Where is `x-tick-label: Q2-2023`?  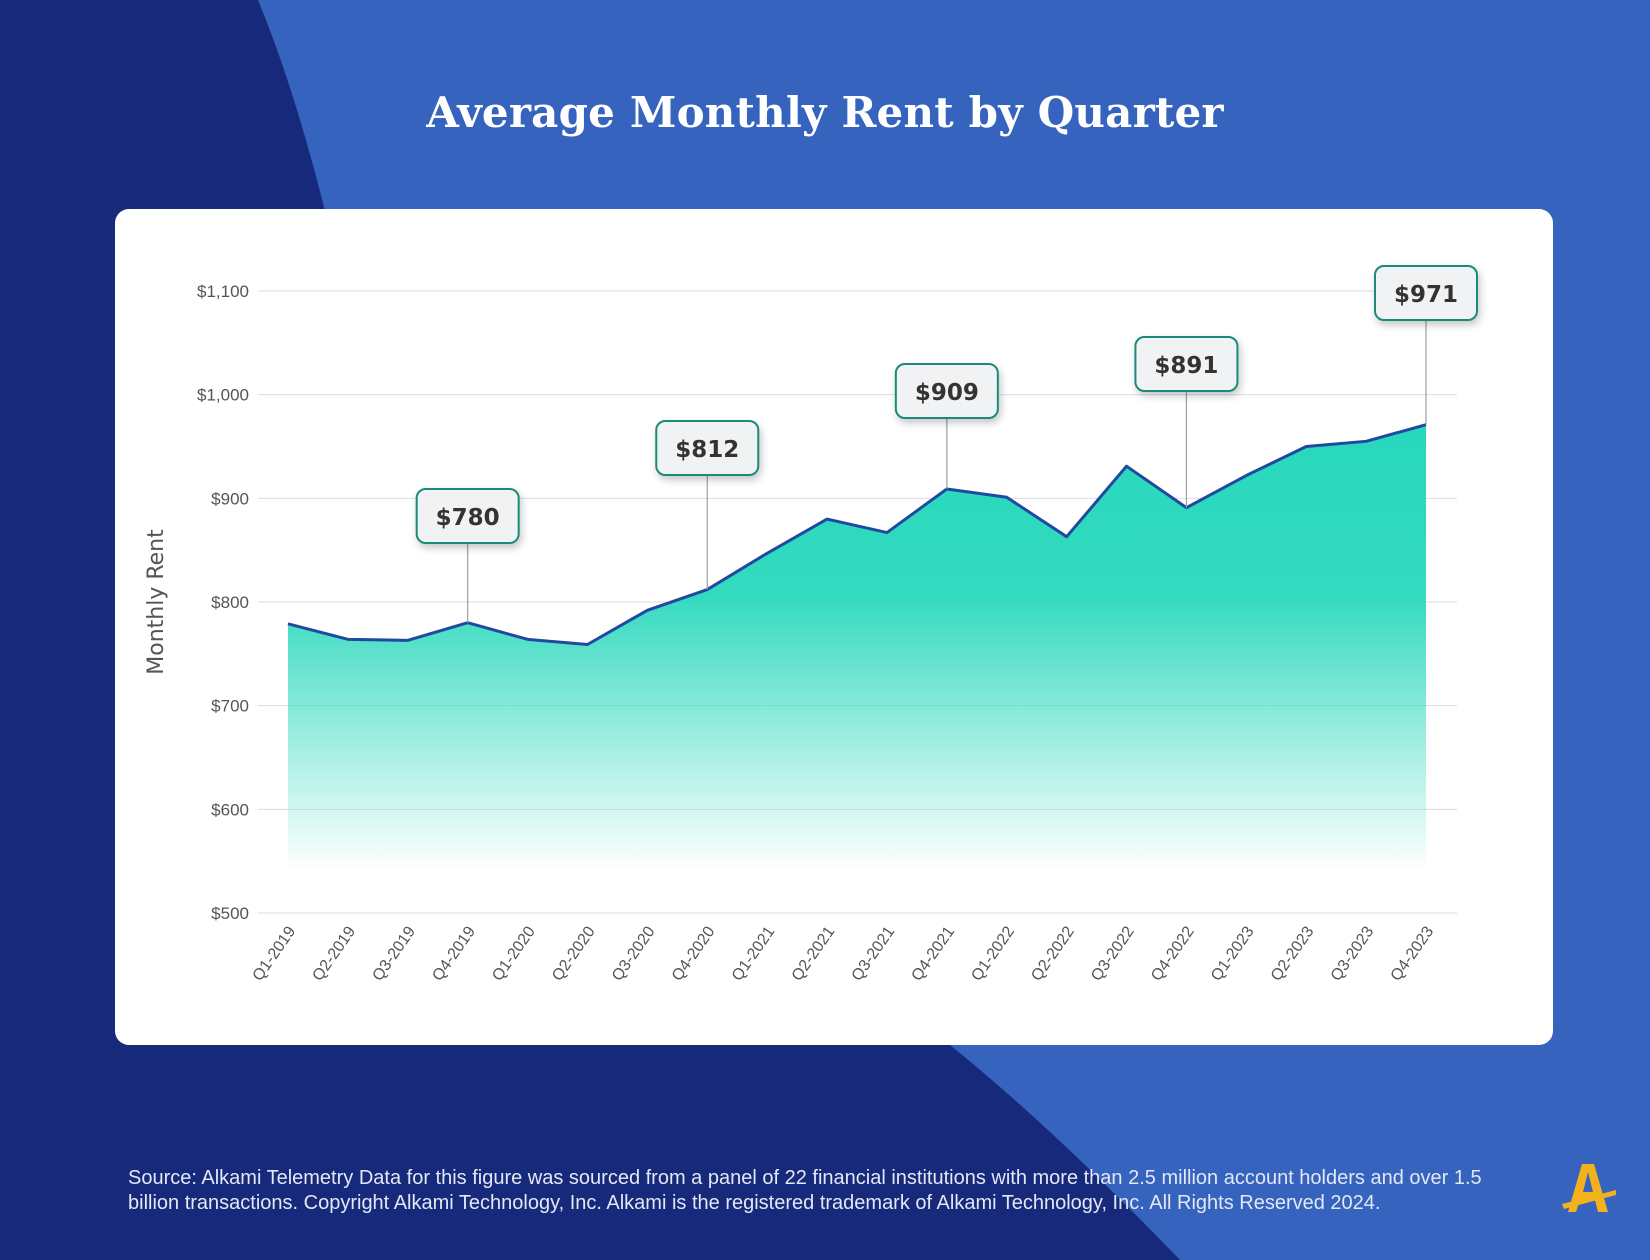 x-tick-label: Q2-2023 is located at coordinates (1293, 953).